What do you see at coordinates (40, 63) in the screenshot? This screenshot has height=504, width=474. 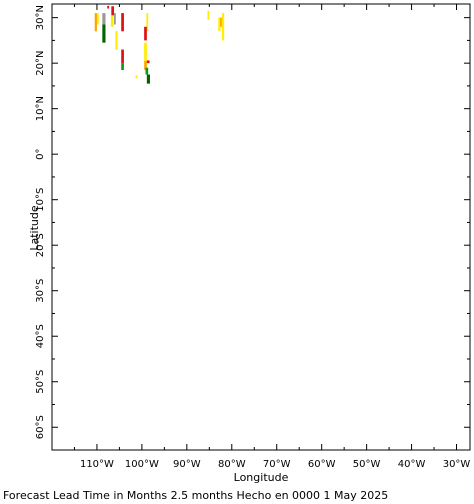 I see `y-tick-label: 20°N` at bounding box center [40, 63].